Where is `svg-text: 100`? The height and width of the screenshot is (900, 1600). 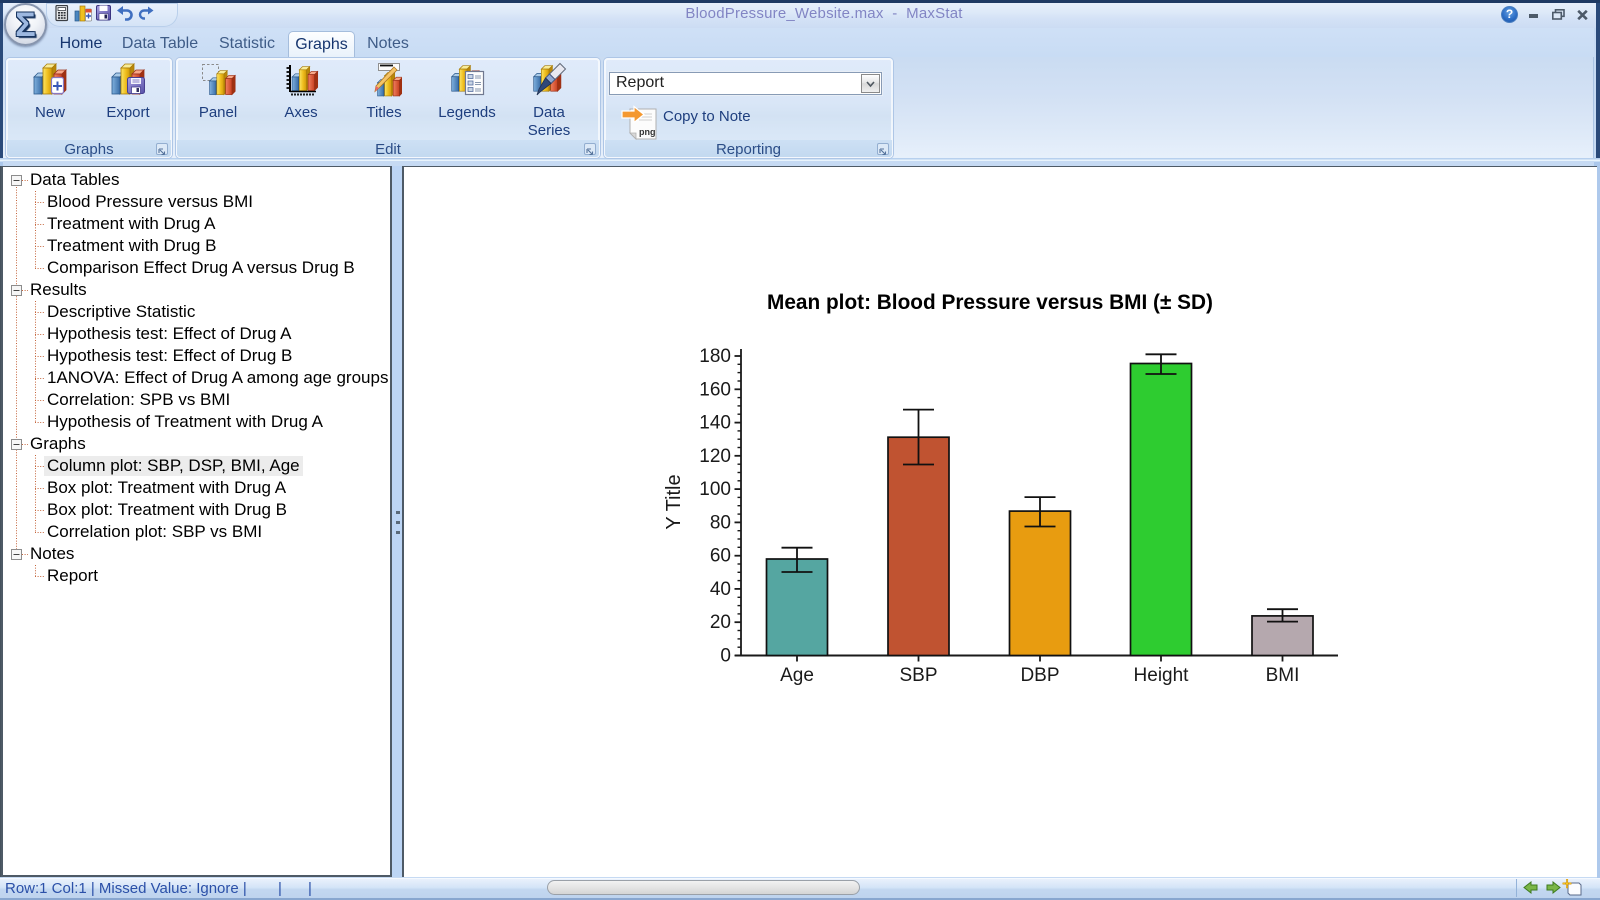
svg-text: 100 is located at coordinates (715, 489).